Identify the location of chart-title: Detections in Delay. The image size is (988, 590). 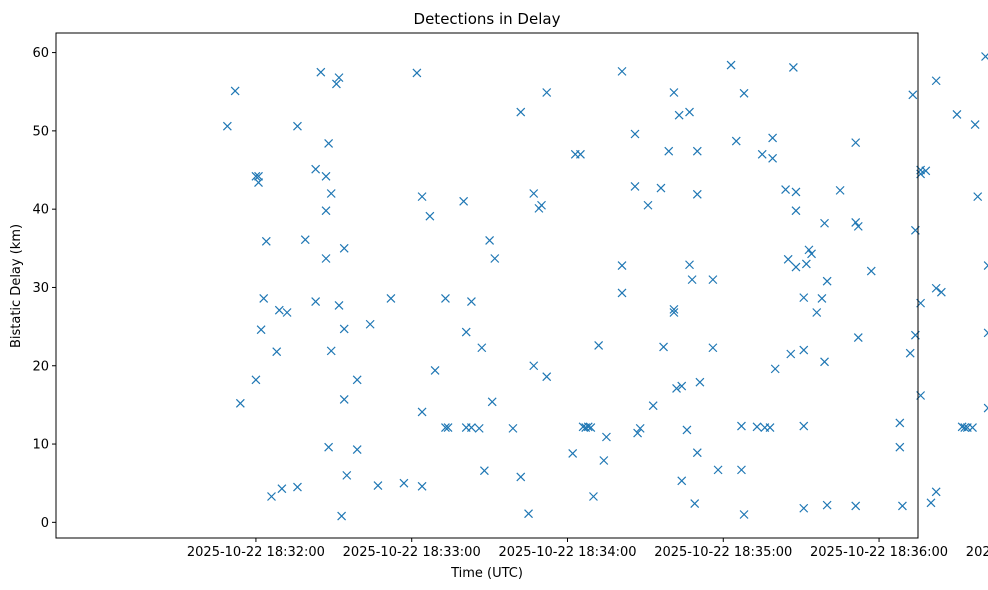
(487, 19).